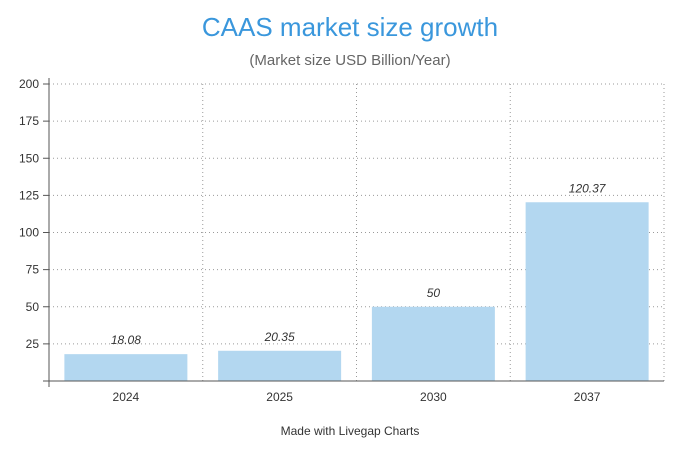  Describe the element at coordinates (126, 340) in the screenshot. I see `data-label-2024: 18.08` at that location.